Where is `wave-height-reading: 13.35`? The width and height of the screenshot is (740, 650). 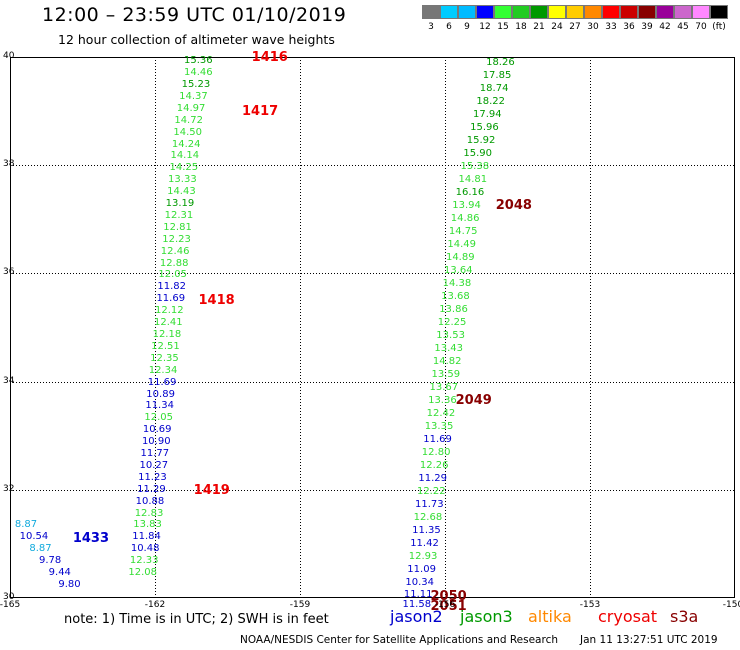 wave-height-reading: 13.35 is located at coordinates (439, 426).